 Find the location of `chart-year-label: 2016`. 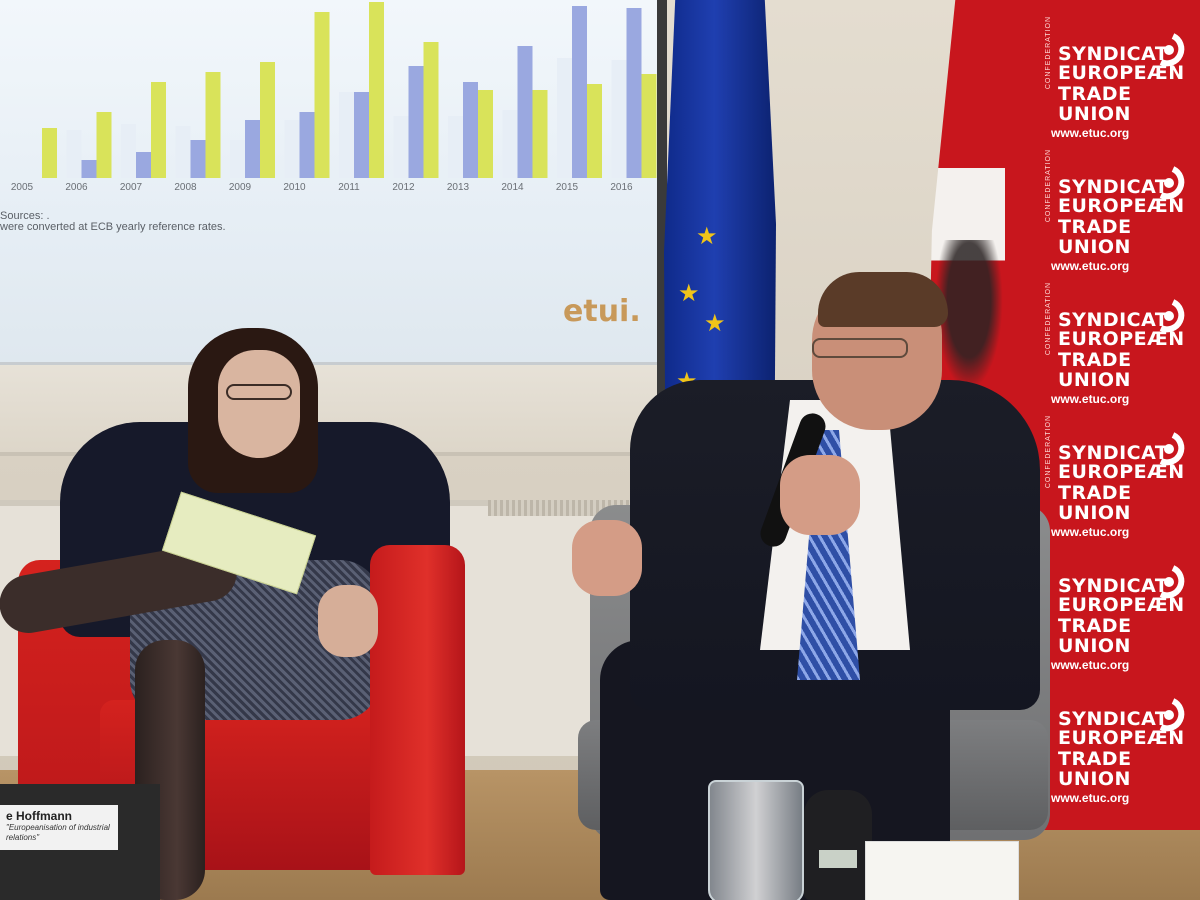

chart-year-label: 2016 is located at coordinates (621, 187).